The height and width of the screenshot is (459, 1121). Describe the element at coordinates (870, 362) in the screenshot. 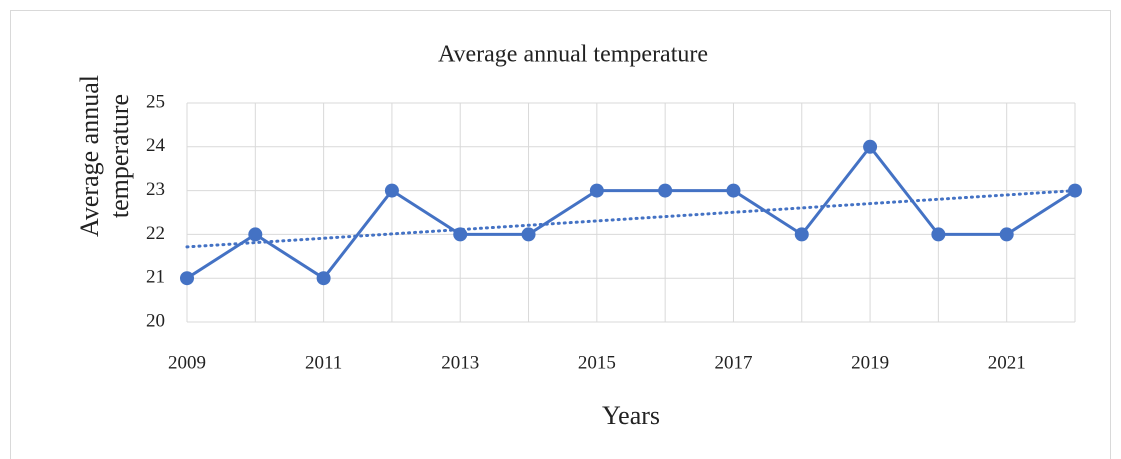

I see `x-tick-label: 2019` at that location.